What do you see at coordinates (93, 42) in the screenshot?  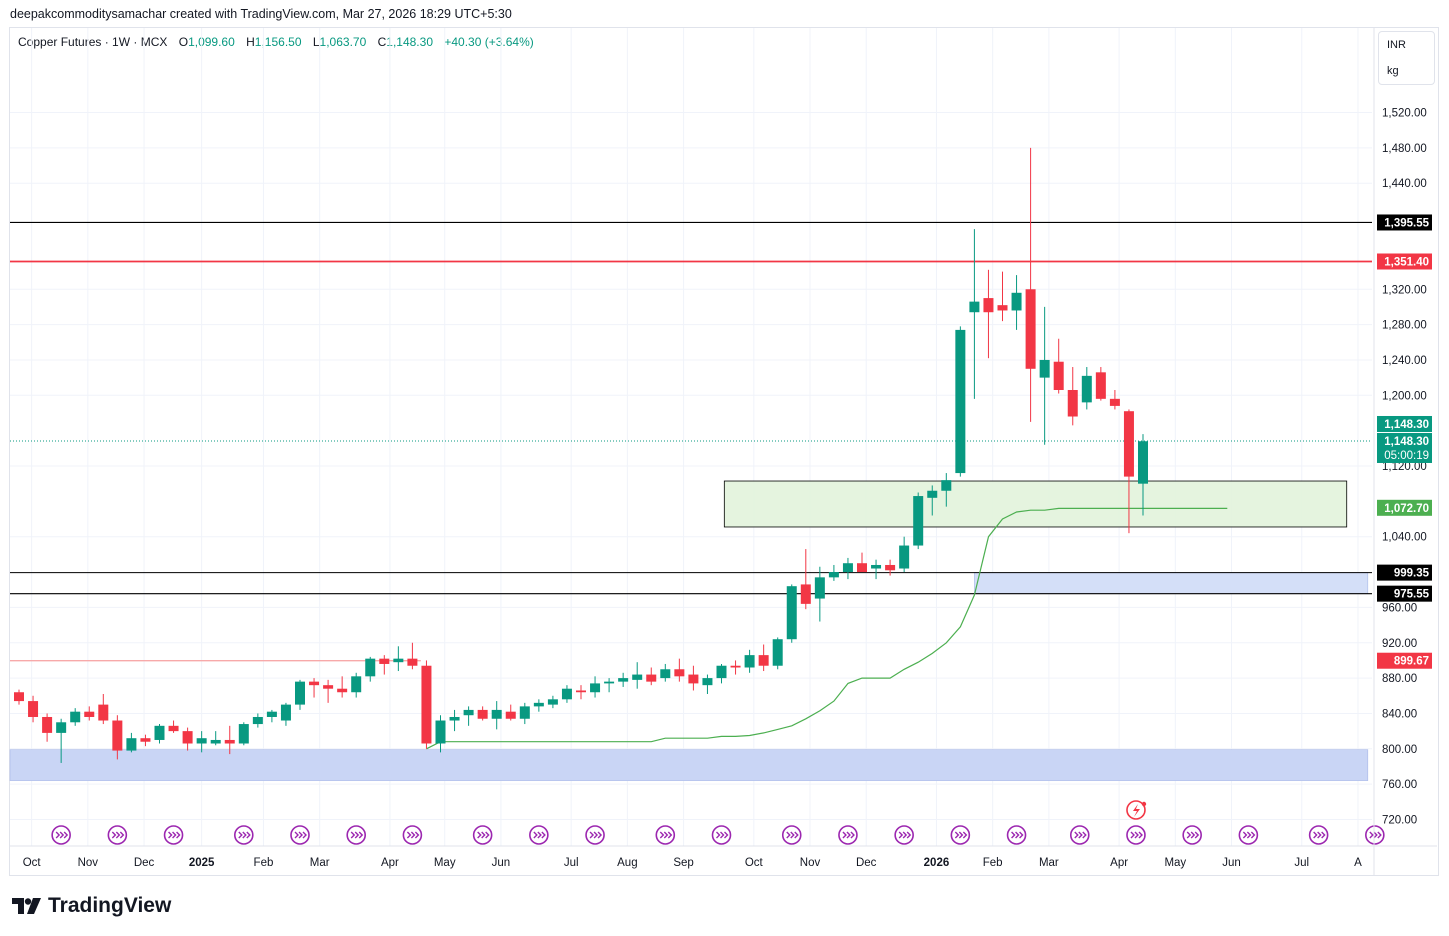 I see `symbol-name: Copper Futures · 1W · MCX` at bounding box center [93, 42].